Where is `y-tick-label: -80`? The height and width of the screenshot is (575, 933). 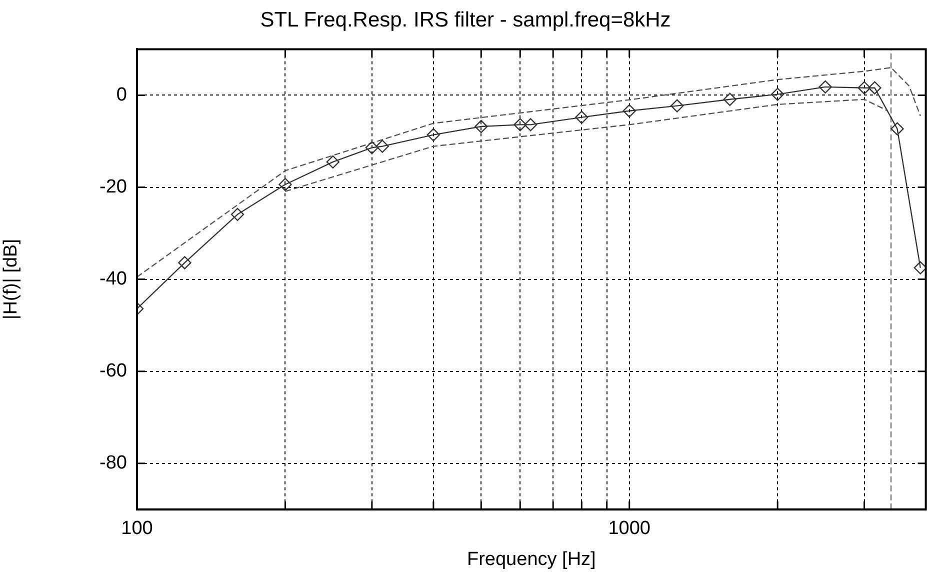
y-tick-label: -80 is located at coordinates (113, 463).